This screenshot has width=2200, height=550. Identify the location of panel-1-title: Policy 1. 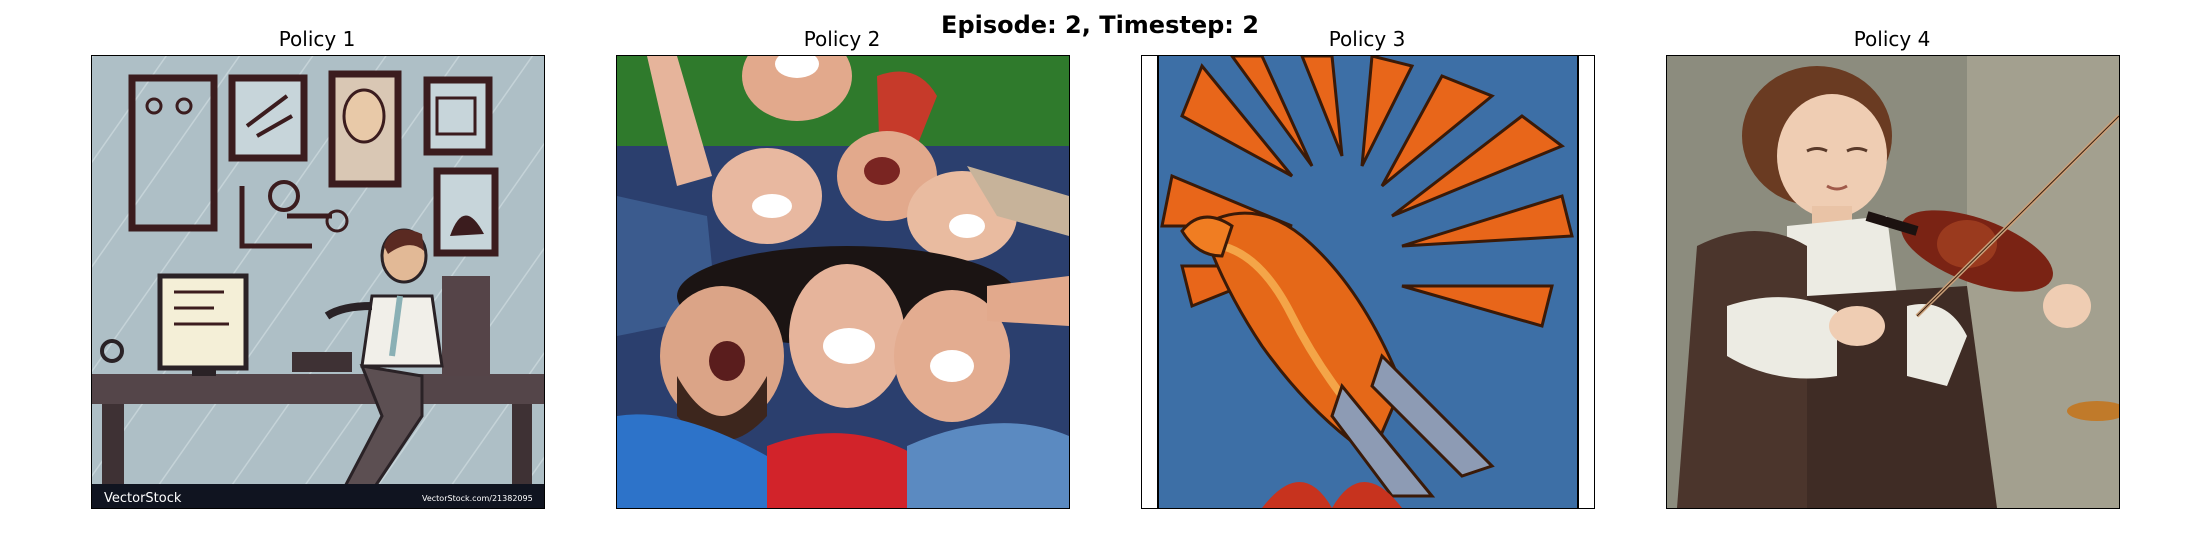
(317, 39).